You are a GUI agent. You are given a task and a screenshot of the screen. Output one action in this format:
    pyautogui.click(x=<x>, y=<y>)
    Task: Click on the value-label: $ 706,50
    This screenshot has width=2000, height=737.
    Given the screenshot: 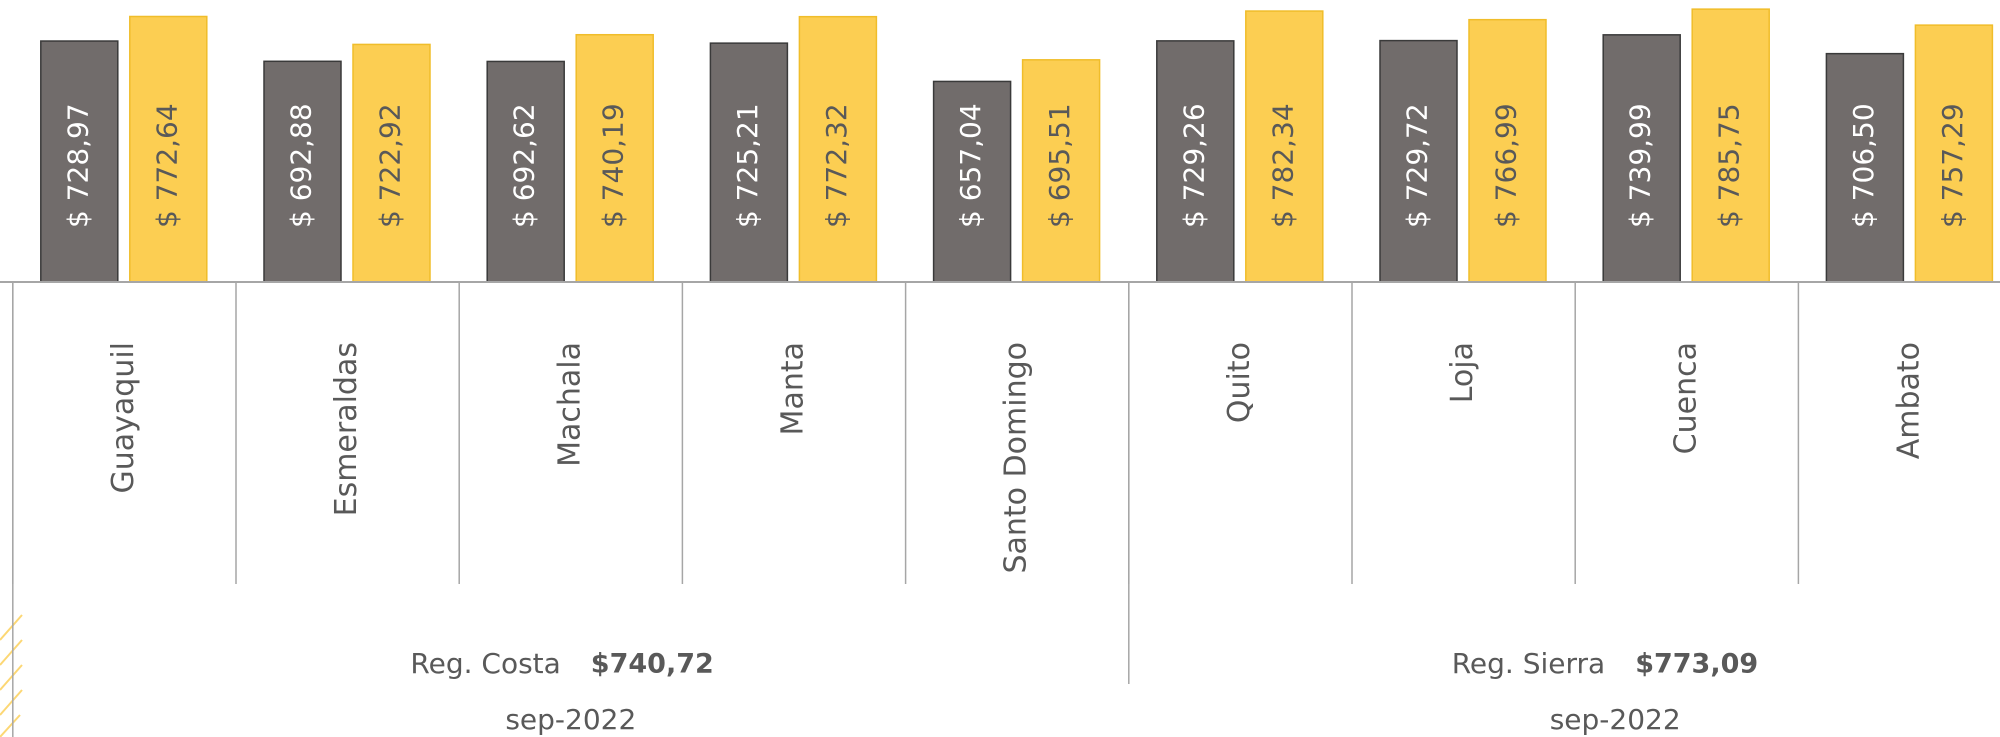 What is the action you would take?
    pyautogui.click(x=1863, y=165)
    